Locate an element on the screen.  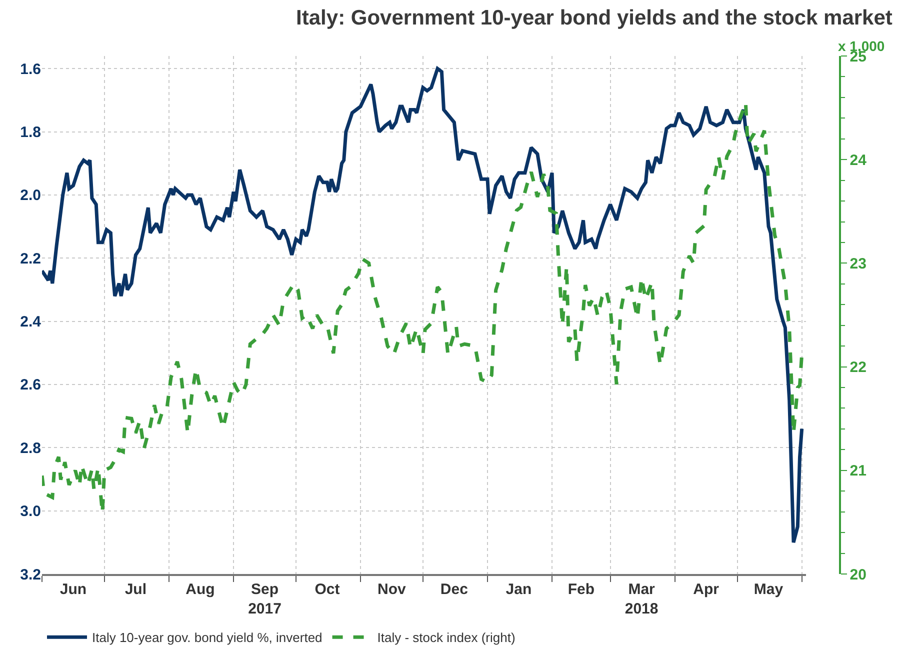
y-tick-label: 2.2 is located at coordinates (30, 259).